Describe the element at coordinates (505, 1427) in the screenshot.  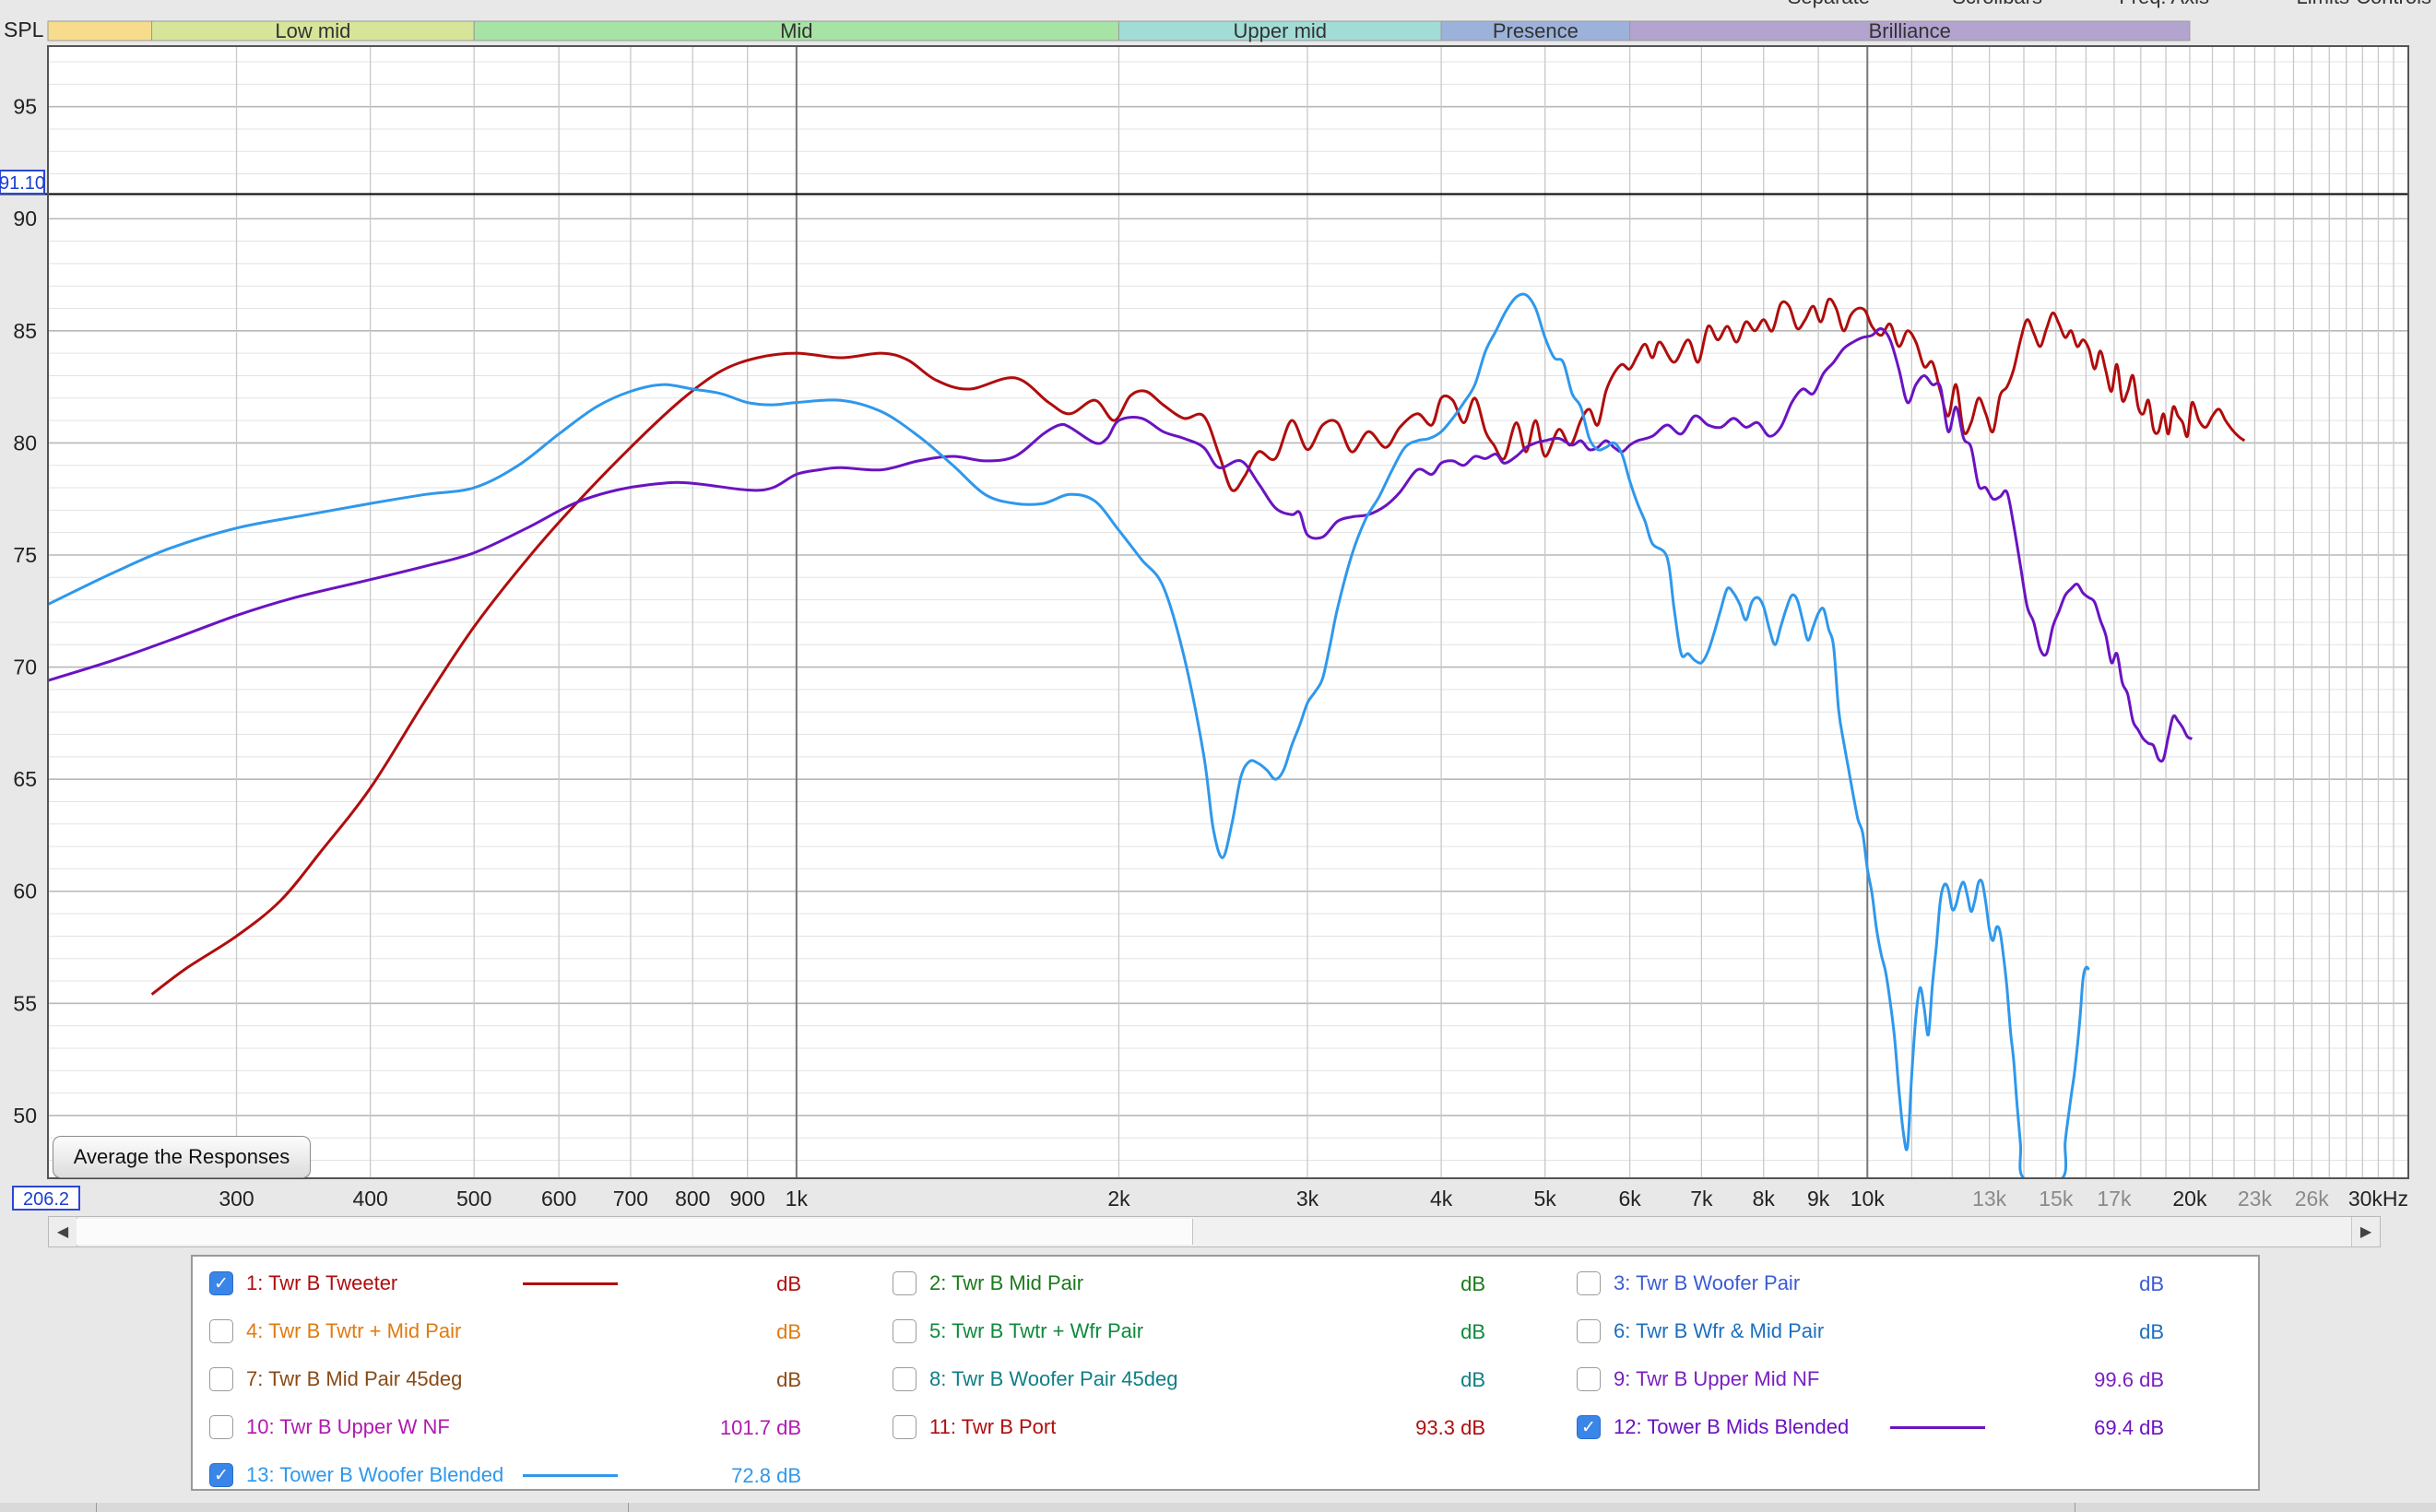
I see `legend-item: 10: Twr B Upper W NF 101.7 dB` at that location.